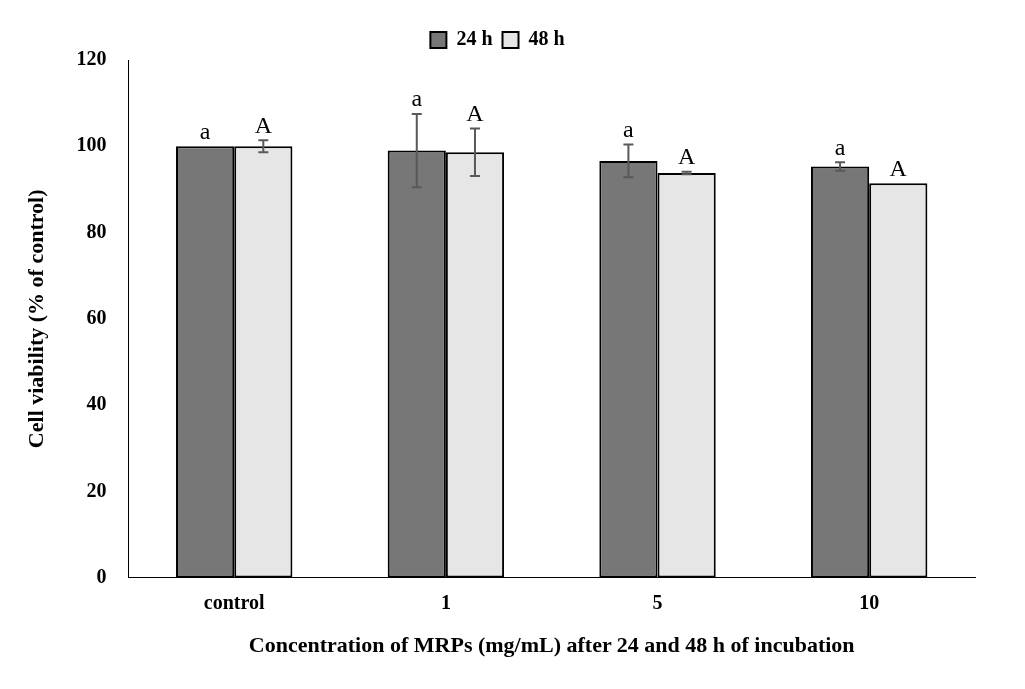 This screenshot has height=689, width=1025. I want to click on y-tick-label: 100, so click(91, 144).